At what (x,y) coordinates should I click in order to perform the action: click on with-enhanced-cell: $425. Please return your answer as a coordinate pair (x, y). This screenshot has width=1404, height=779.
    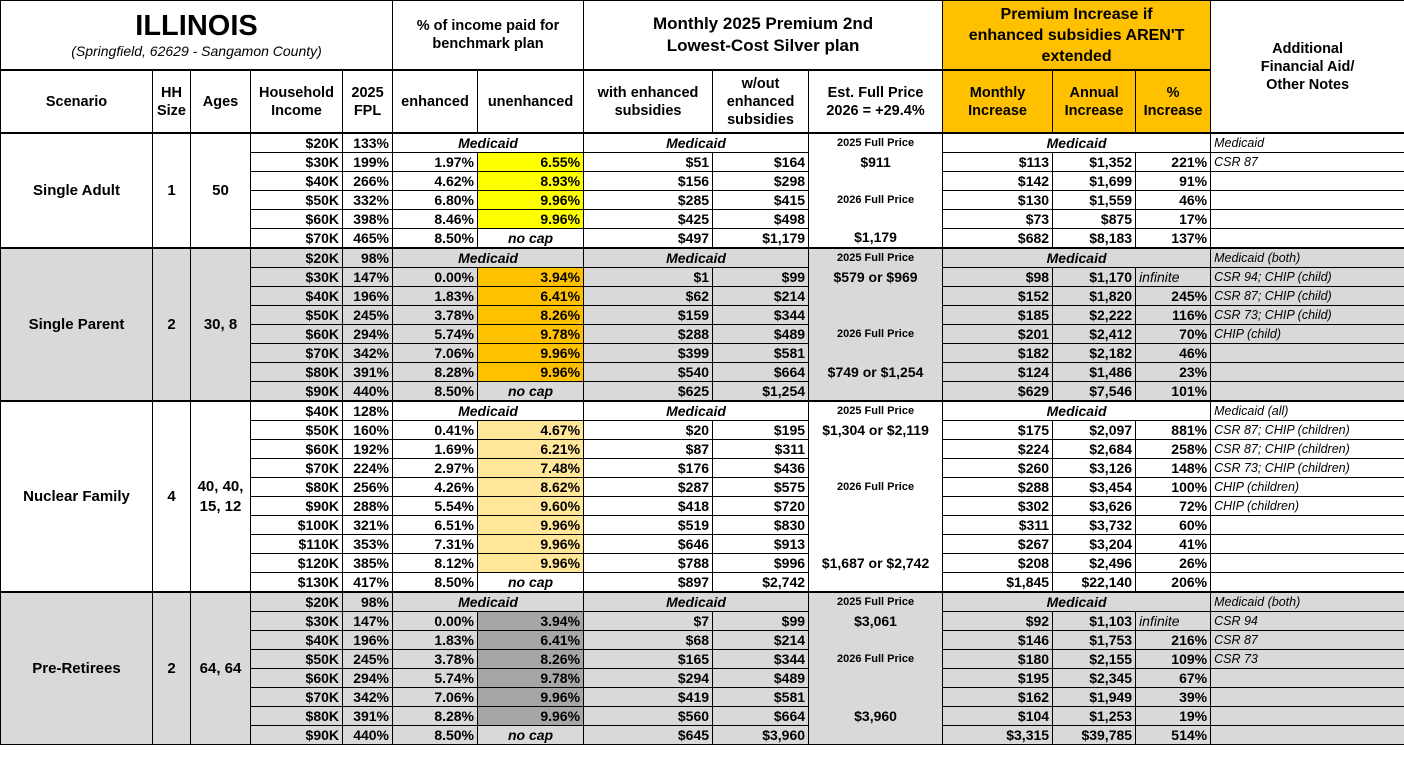
    Looking at the image, I should click on (648, 219).